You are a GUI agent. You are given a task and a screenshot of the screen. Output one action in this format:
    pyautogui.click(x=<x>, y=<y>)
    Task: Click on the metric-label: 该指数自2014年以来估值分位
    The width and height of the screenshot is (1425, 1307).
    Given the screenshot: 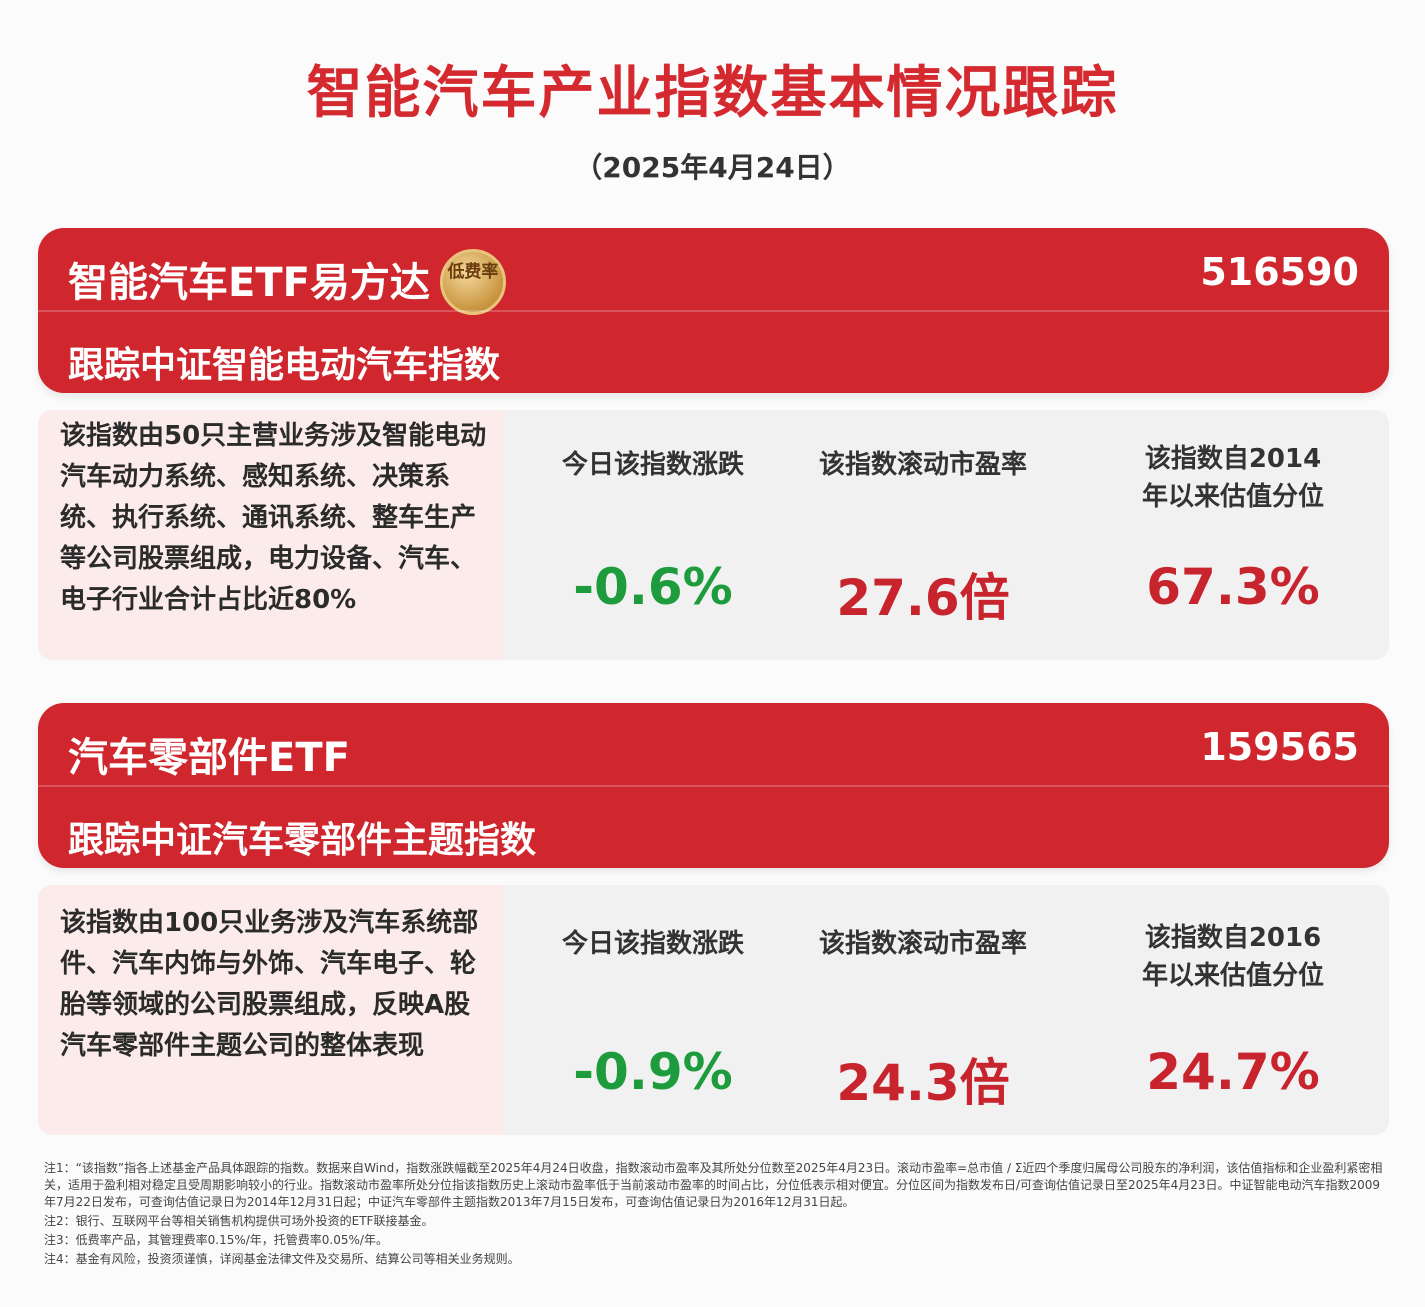 What is the action you would take?
    pyautogui.click(x=1232, y=478)
    